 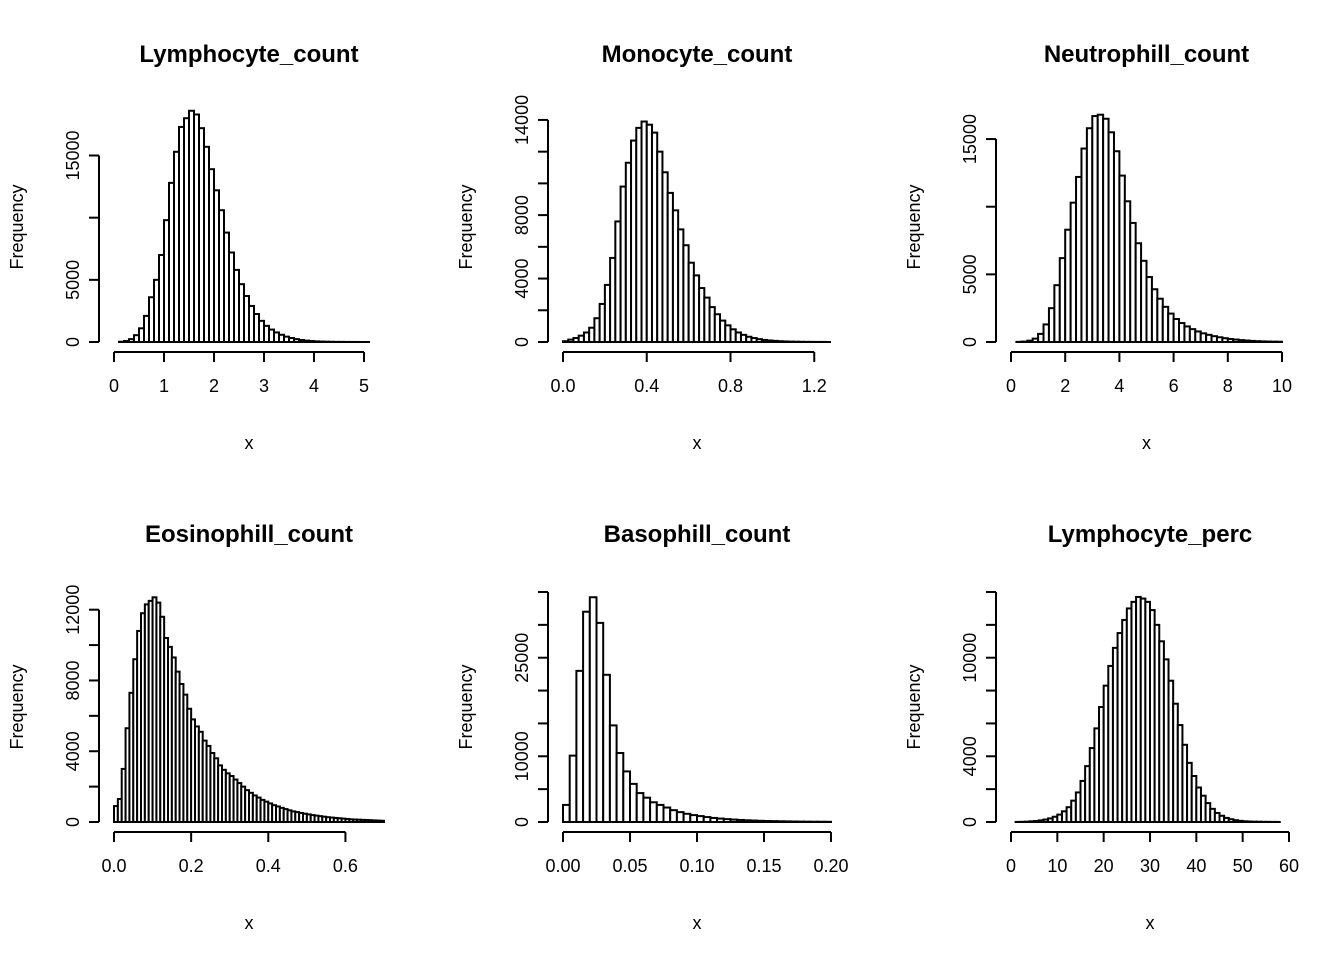 I want to click on x-tick-label: 40, so click(x=1196, y=866).